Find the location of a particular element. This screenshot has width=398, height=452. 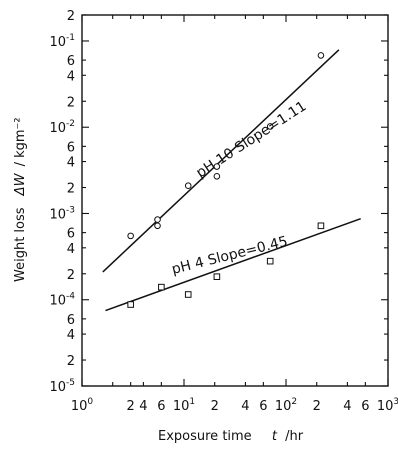

svg-text:Weight loss ΔW / k: Weight loss ΔW / kgm⁻² is located at coordinates (20, 199).